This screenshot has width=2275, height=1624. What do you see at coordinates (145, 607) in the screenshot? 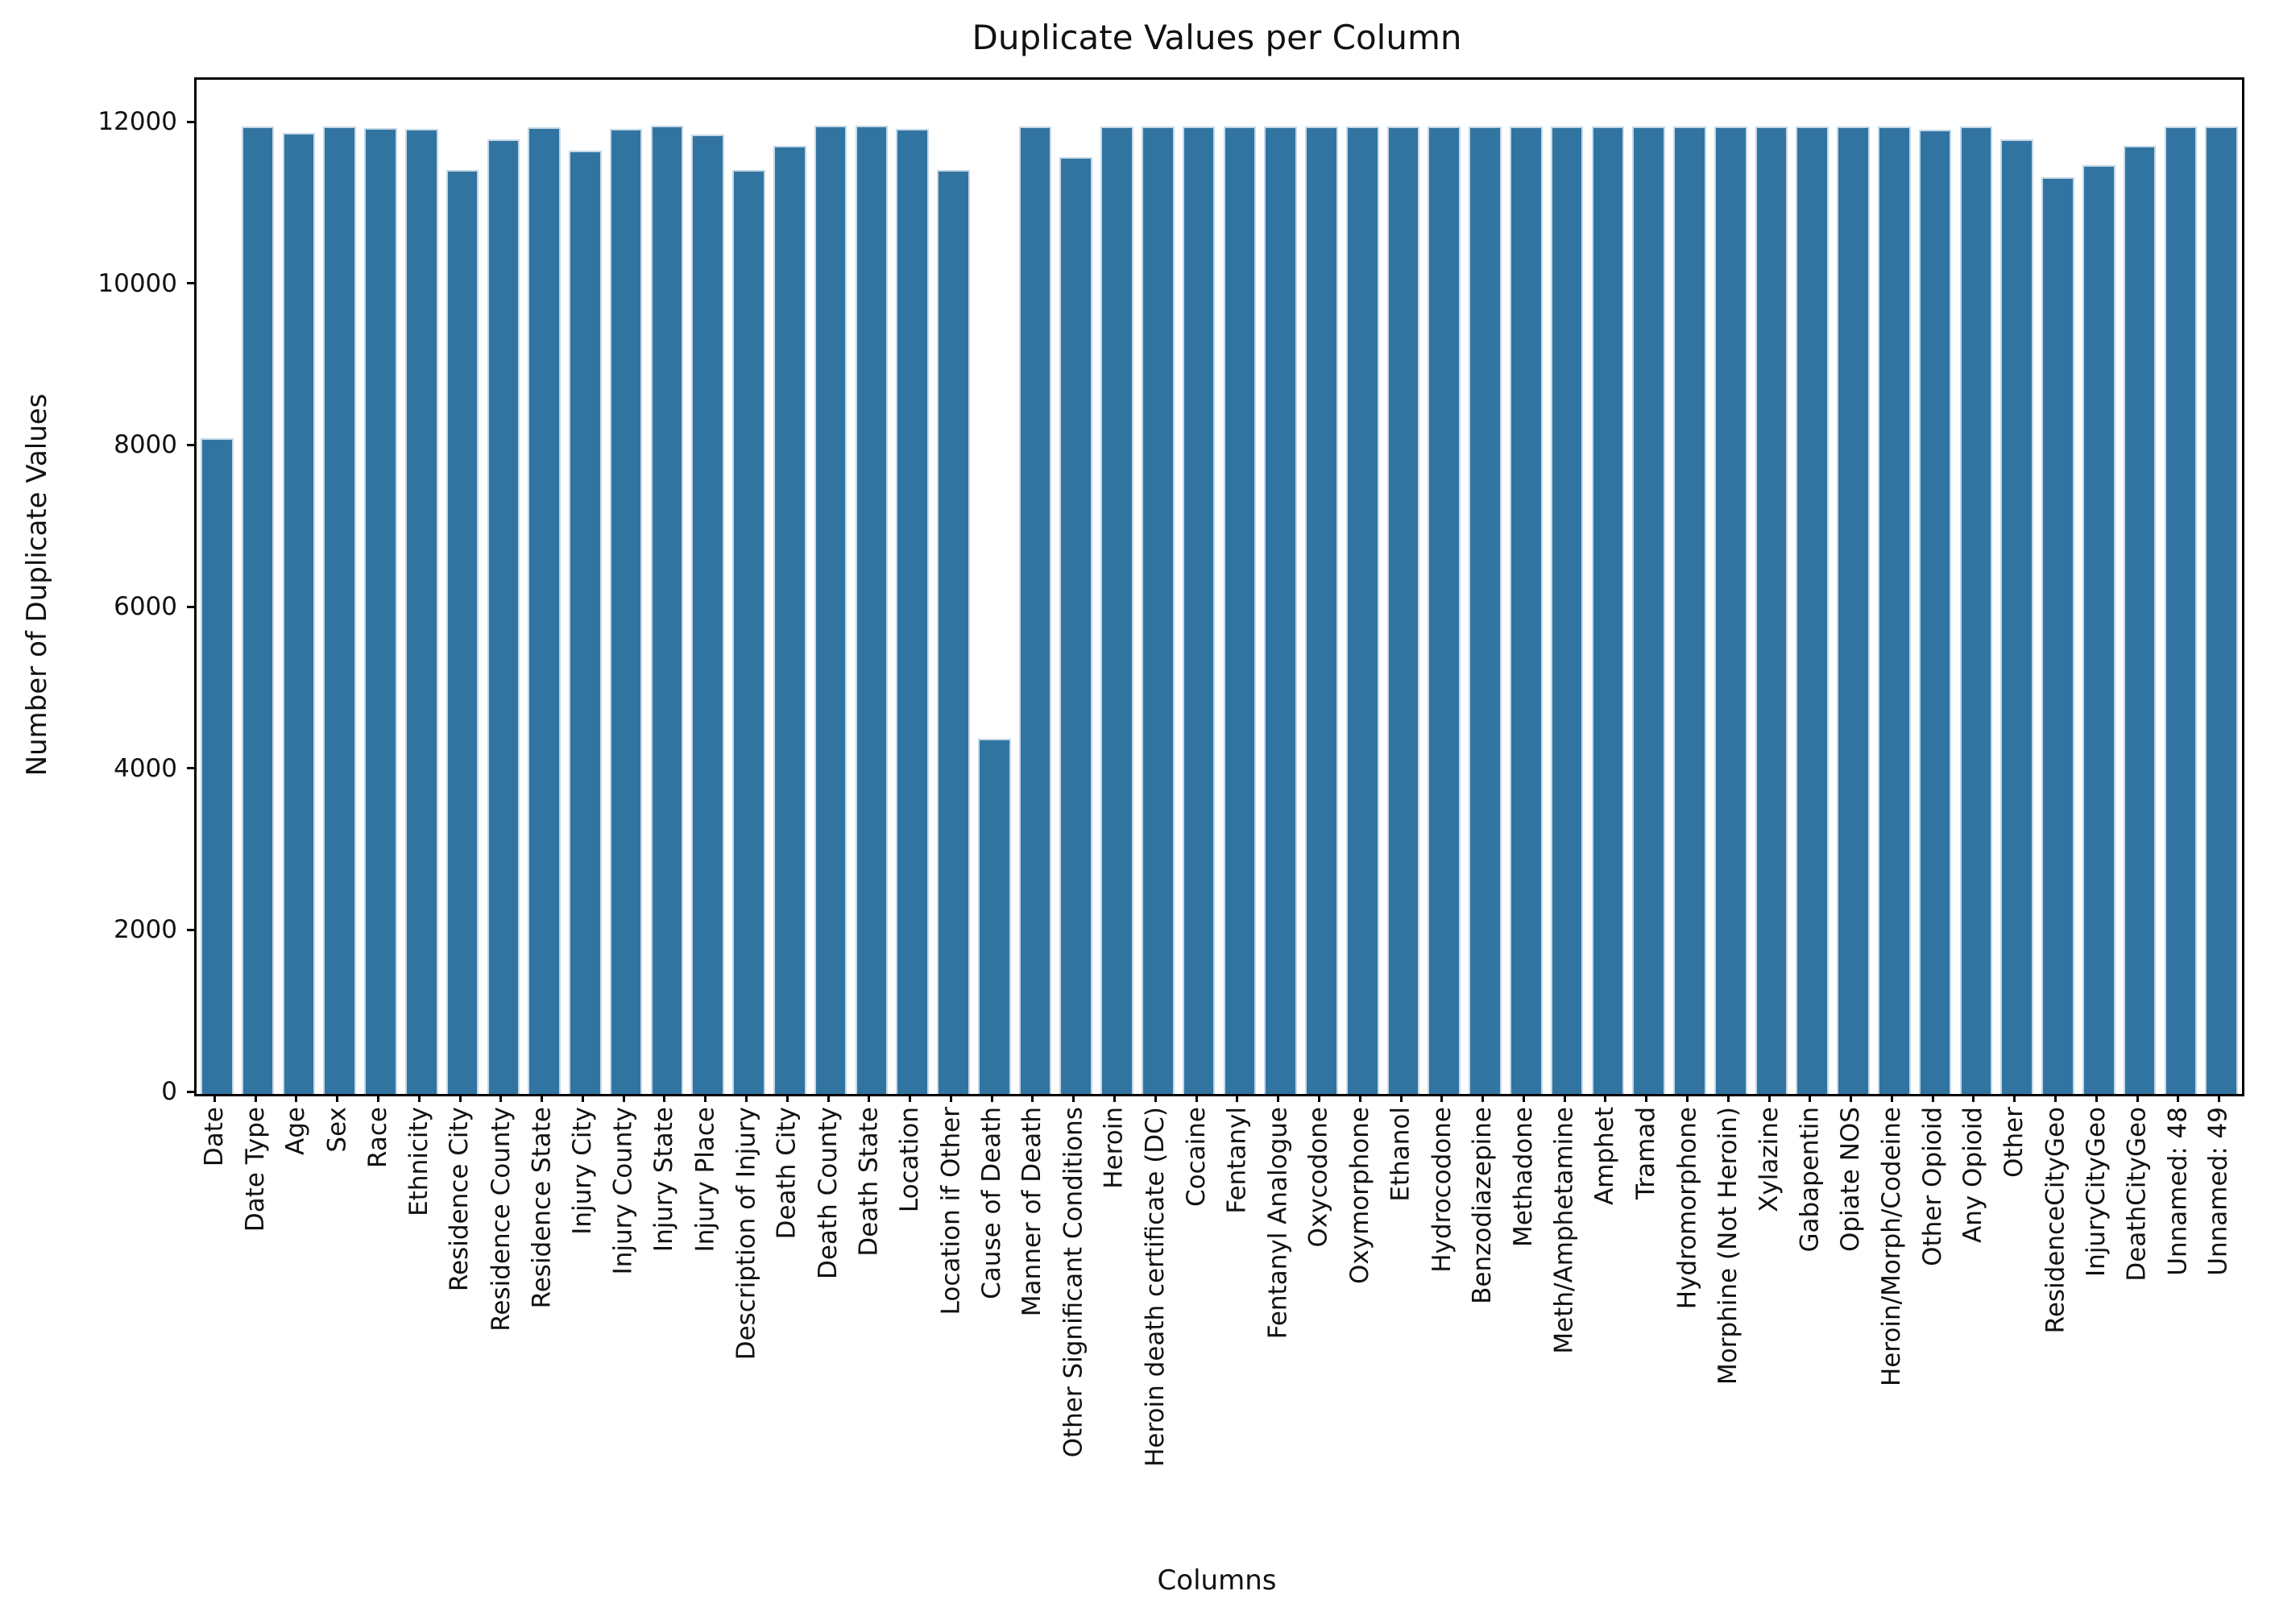
I see `y-tick-label: 6000` at bounding box center [145, 607].